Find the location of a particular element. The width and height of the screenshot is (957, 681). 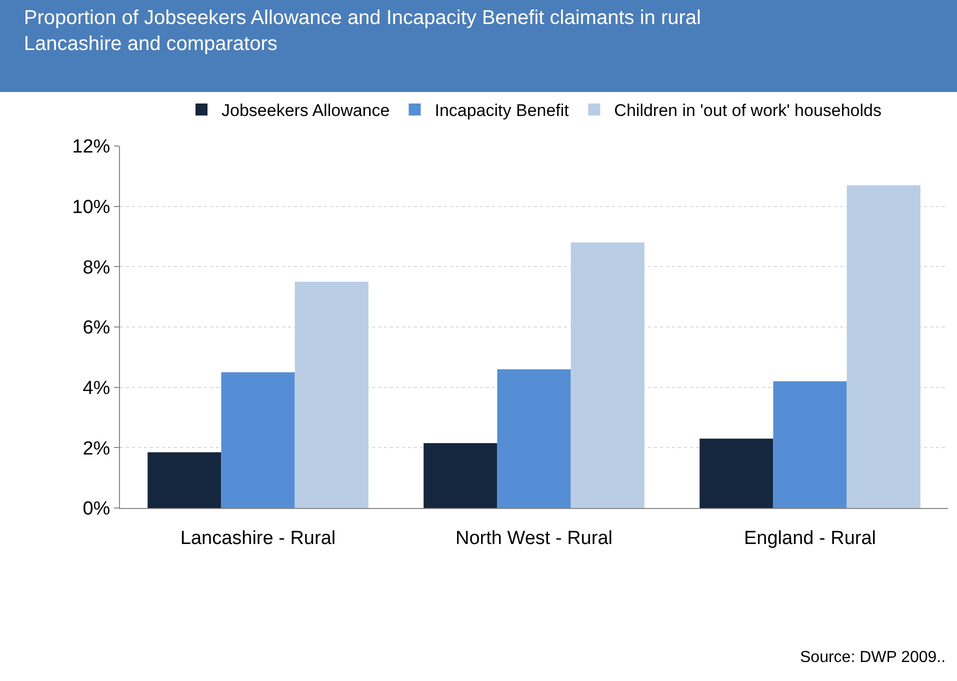

y-tick-label: 0% is located at coordinates (96, 509).